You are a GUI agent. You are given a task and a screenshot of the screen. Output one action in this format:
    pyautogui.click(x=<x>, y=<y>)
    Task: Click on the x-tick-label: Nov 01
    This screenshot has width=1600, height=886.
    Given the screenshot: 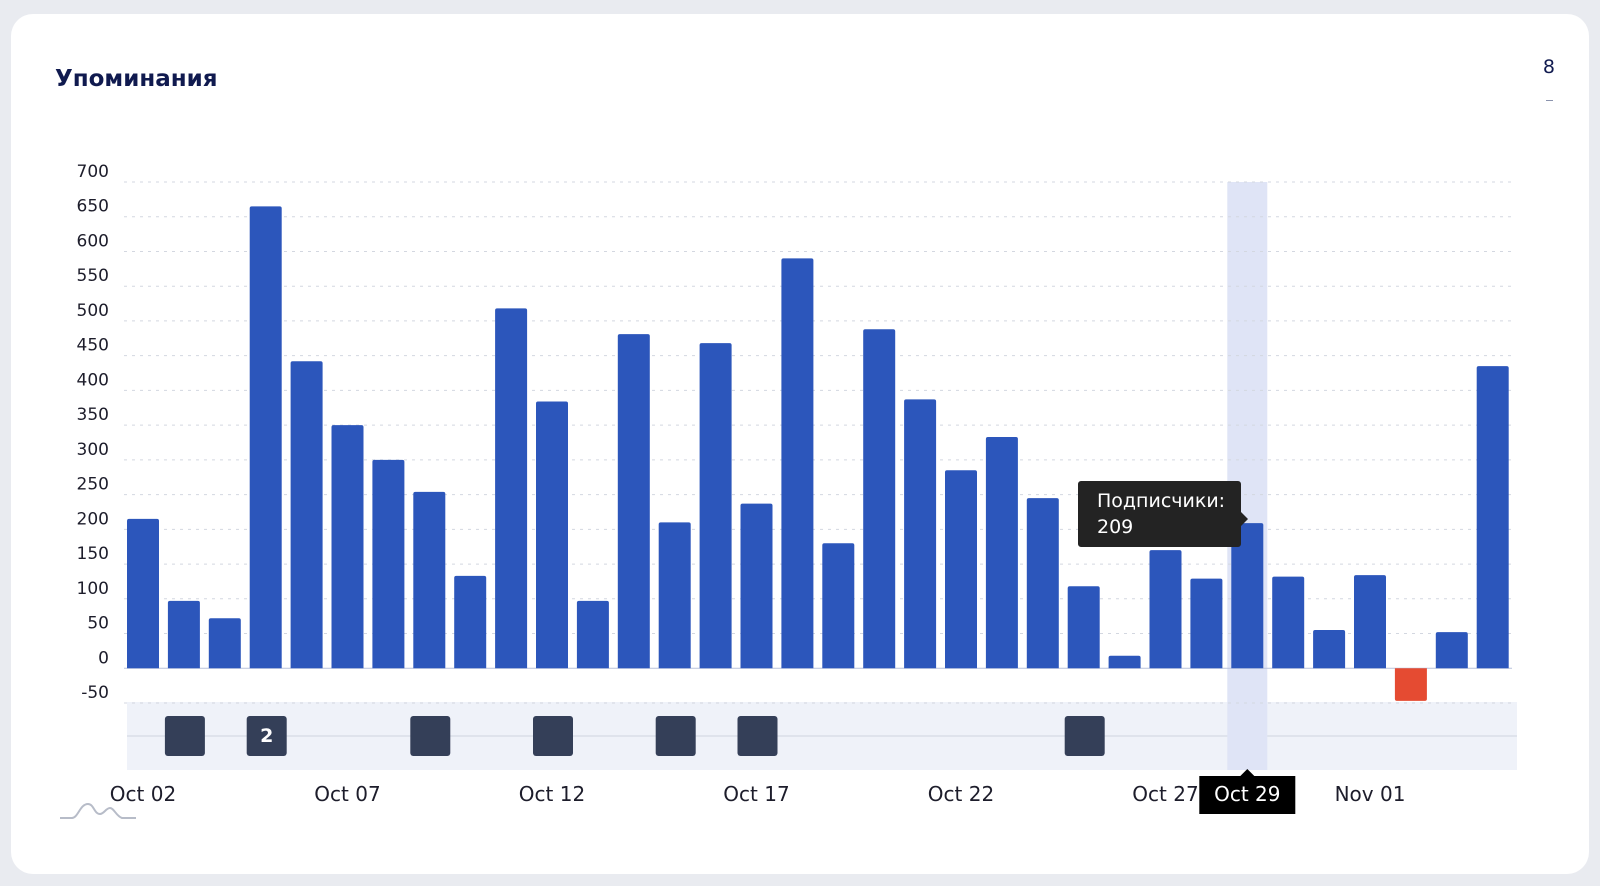 What is the action you would take?
    pyautogui.click(x=1370, y=794)
    